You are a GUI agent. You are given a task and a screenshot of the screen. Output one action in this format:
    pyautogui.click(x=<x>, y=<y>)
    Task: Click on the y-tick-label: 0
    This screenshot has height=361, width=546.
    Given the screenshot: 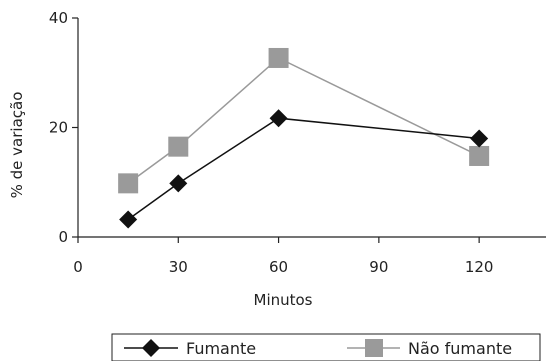 What is the action you would take?
    pyautogui.click(x=63, y=237)
    